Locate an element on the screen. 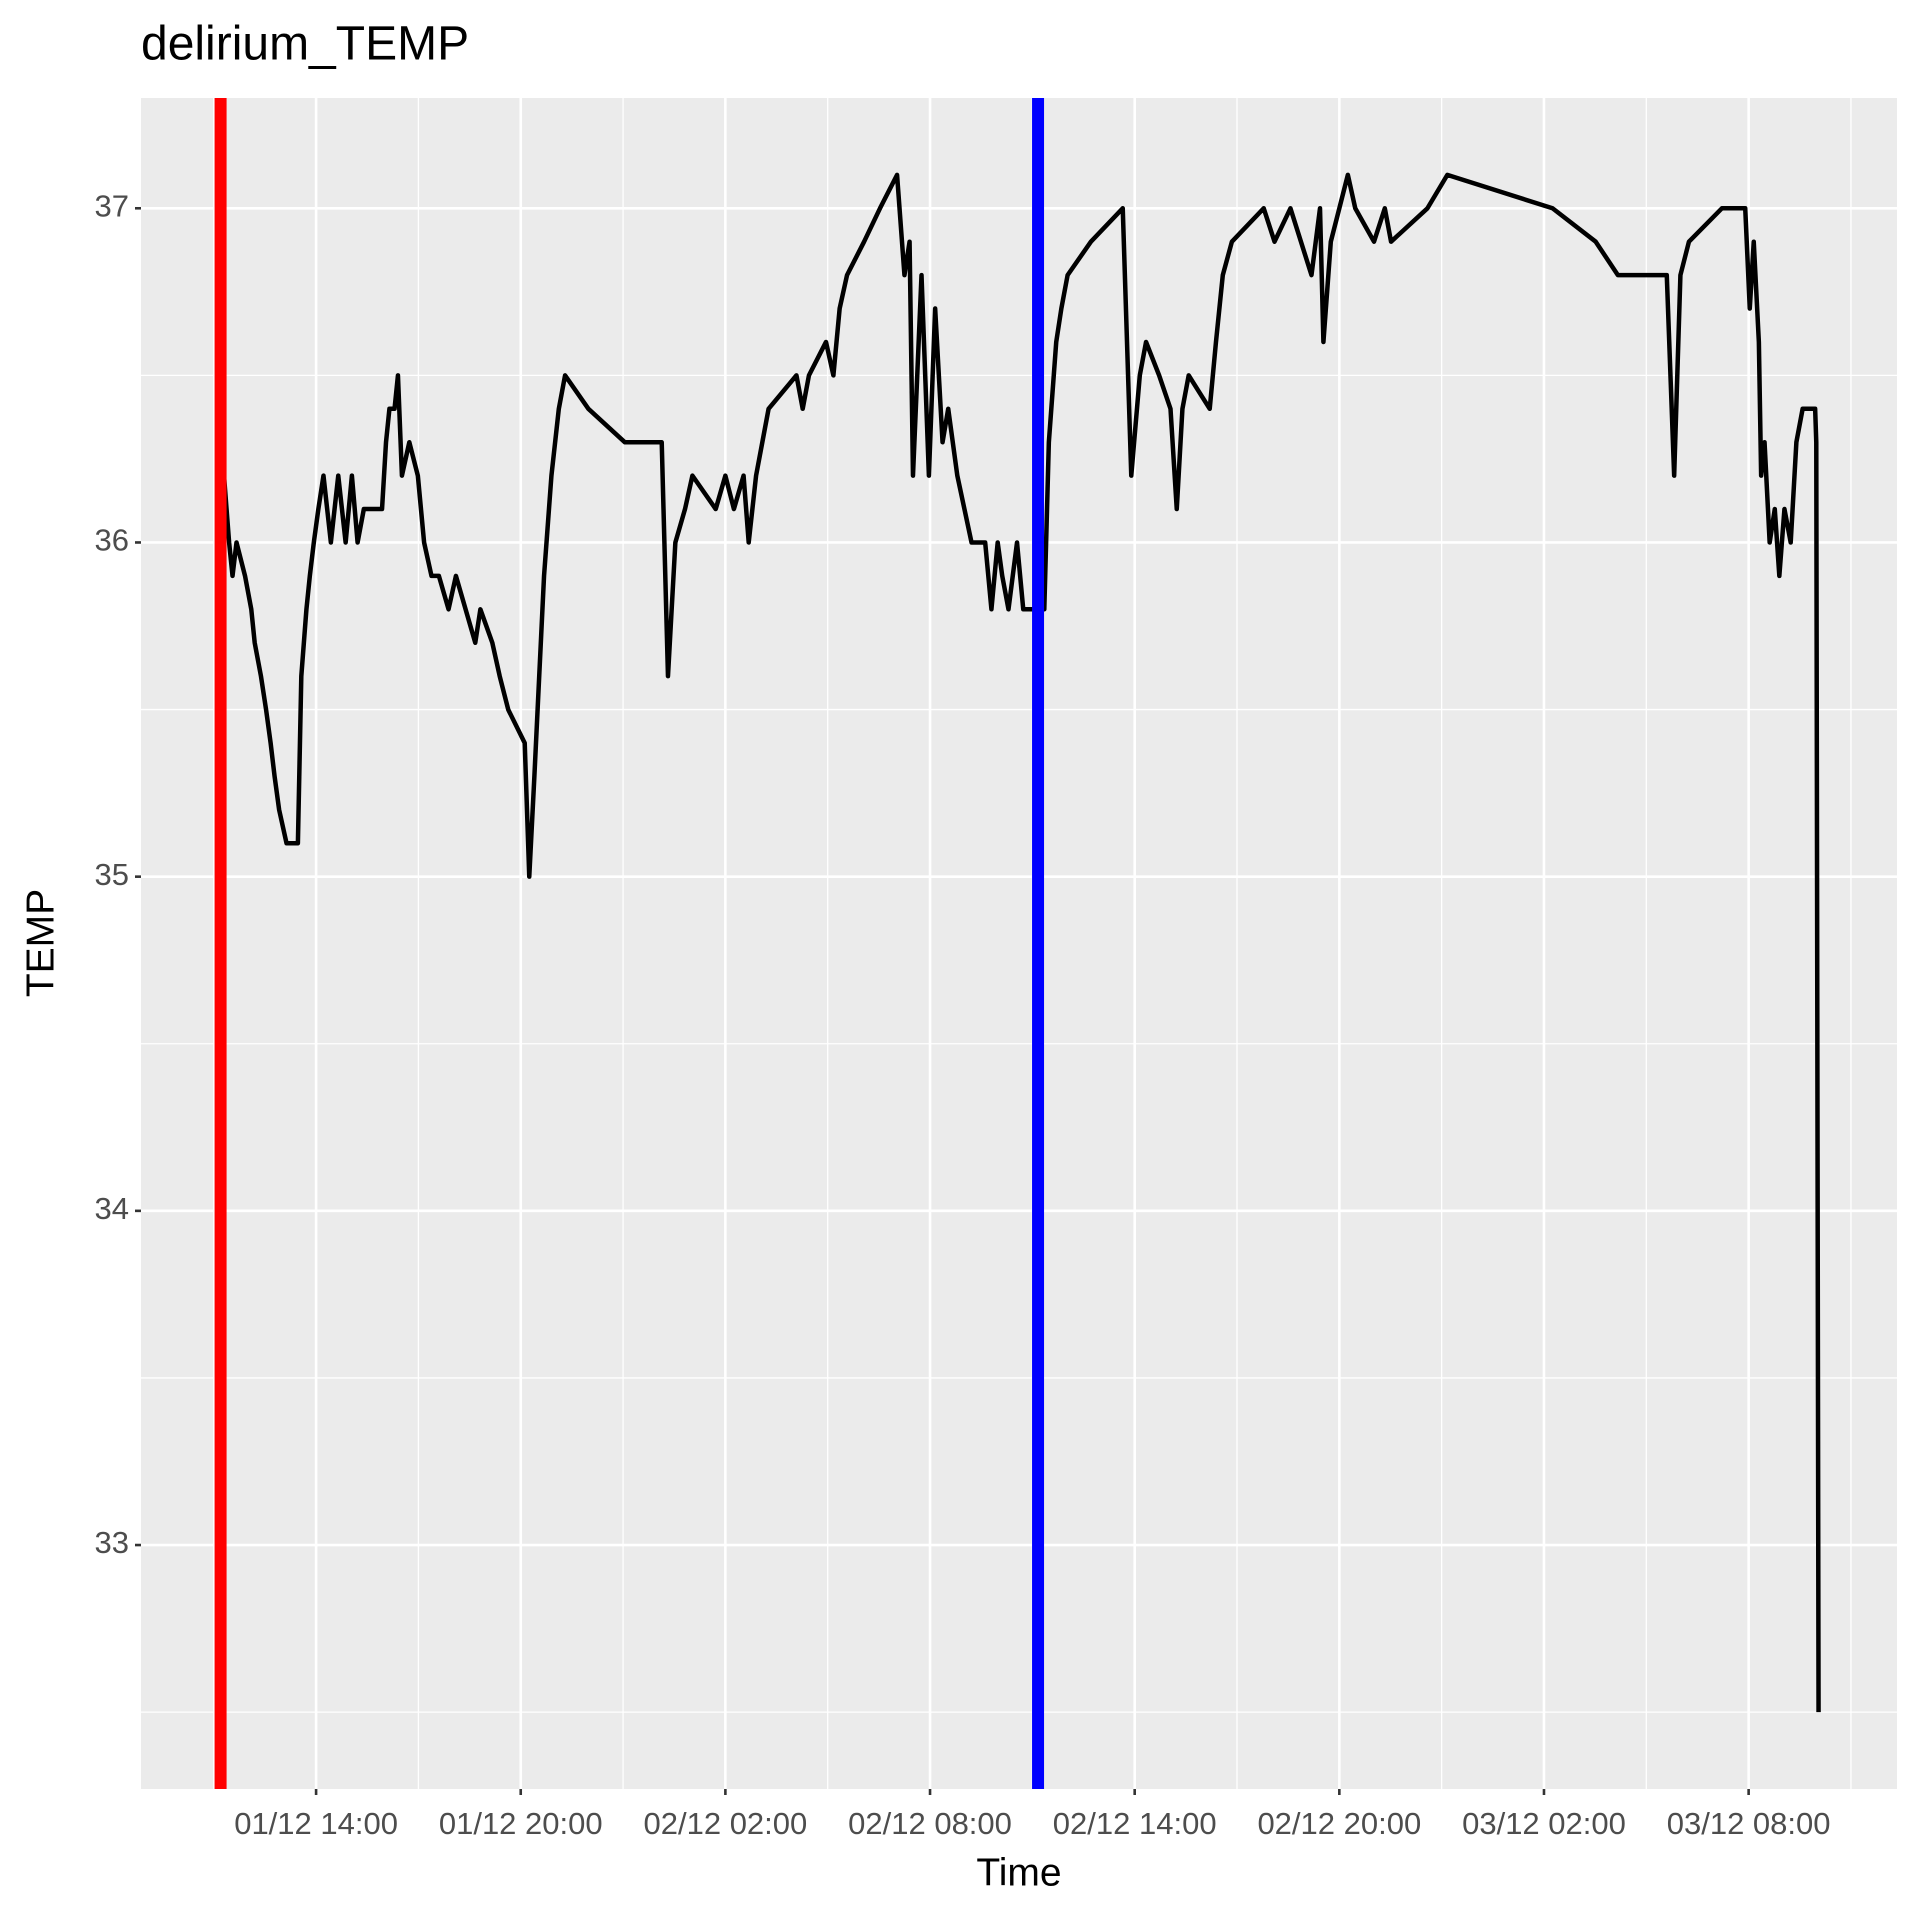 The image size is (1912, 1917). x-tick-label: 02/12 08:00 is located at coordinates (930, 1823).